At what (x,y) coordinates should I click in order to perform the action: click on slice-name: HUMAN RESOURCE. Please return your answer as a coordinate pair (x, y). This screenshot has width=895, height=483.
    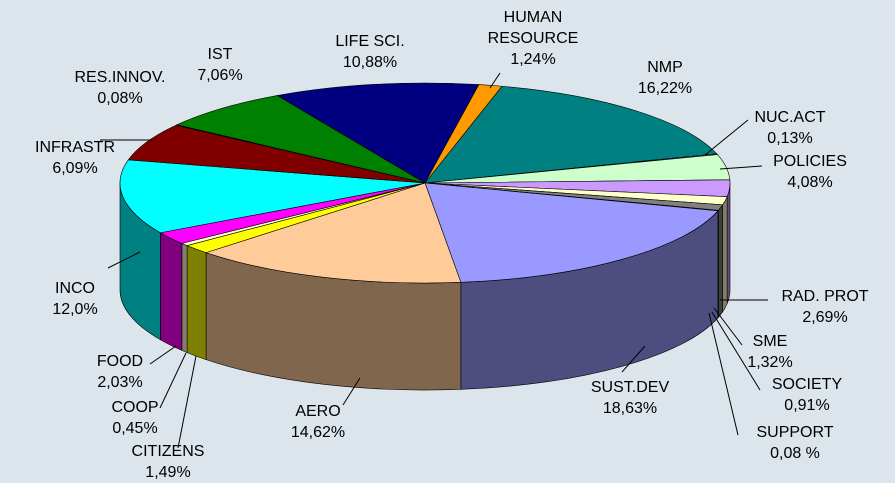
    Looking at the image, I should click on (533, 28).